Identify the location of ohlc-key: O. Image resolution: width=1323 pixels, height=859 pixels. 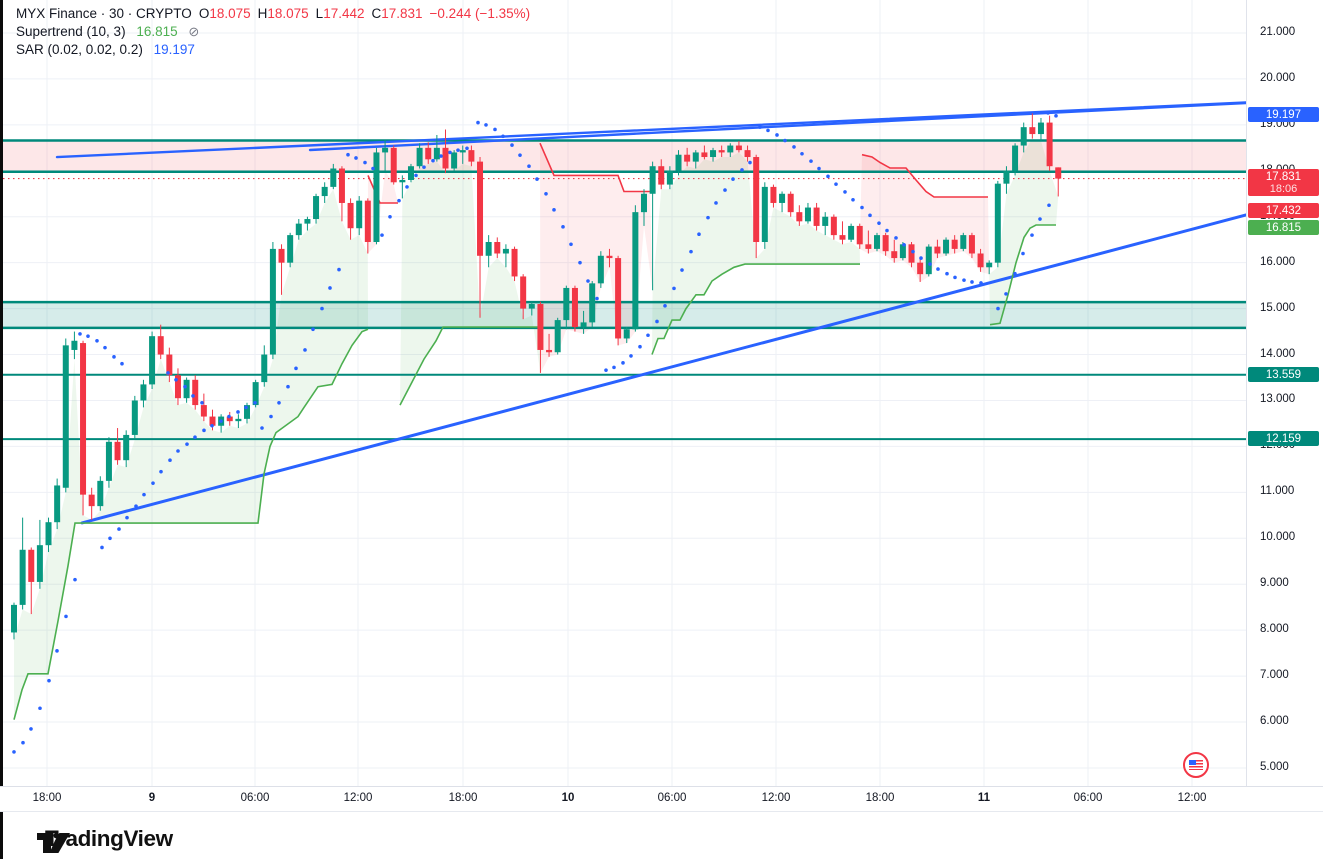
(204, 13).